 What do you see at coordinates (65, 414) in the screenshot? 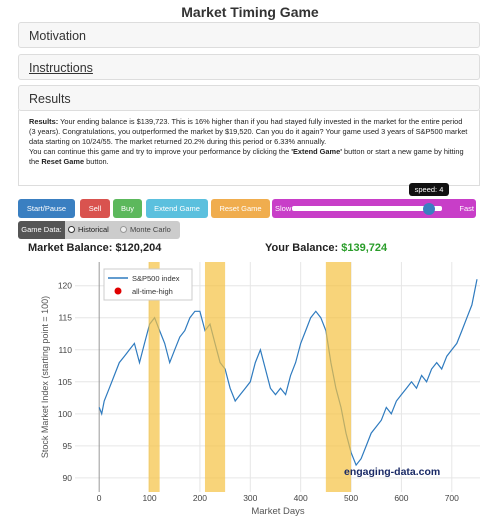
I see `y-tick-label: 100` at bounding box center [65, 414].